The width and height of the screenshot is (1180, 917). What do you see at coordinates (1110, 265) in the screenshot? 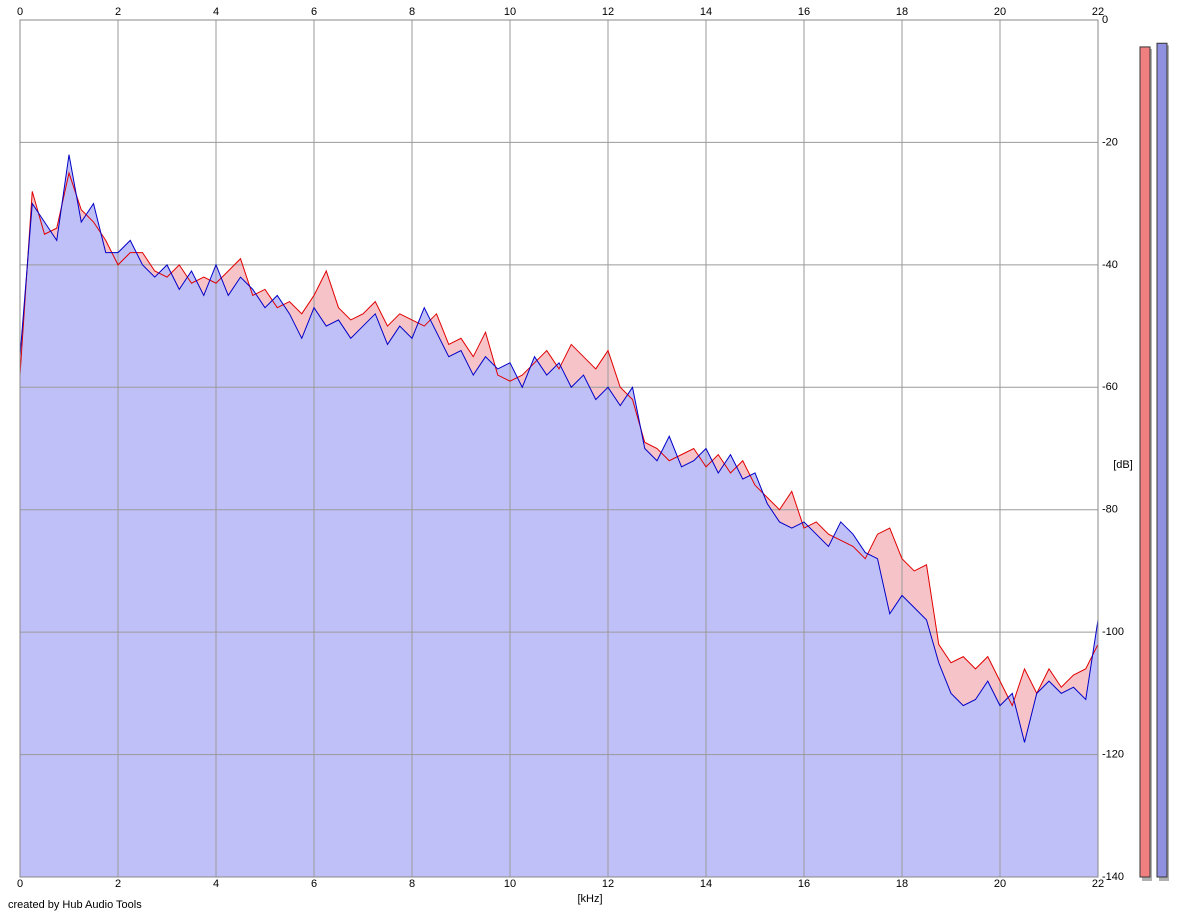
I see `y-tick-label: -40` at bounding box center [1110, 265].